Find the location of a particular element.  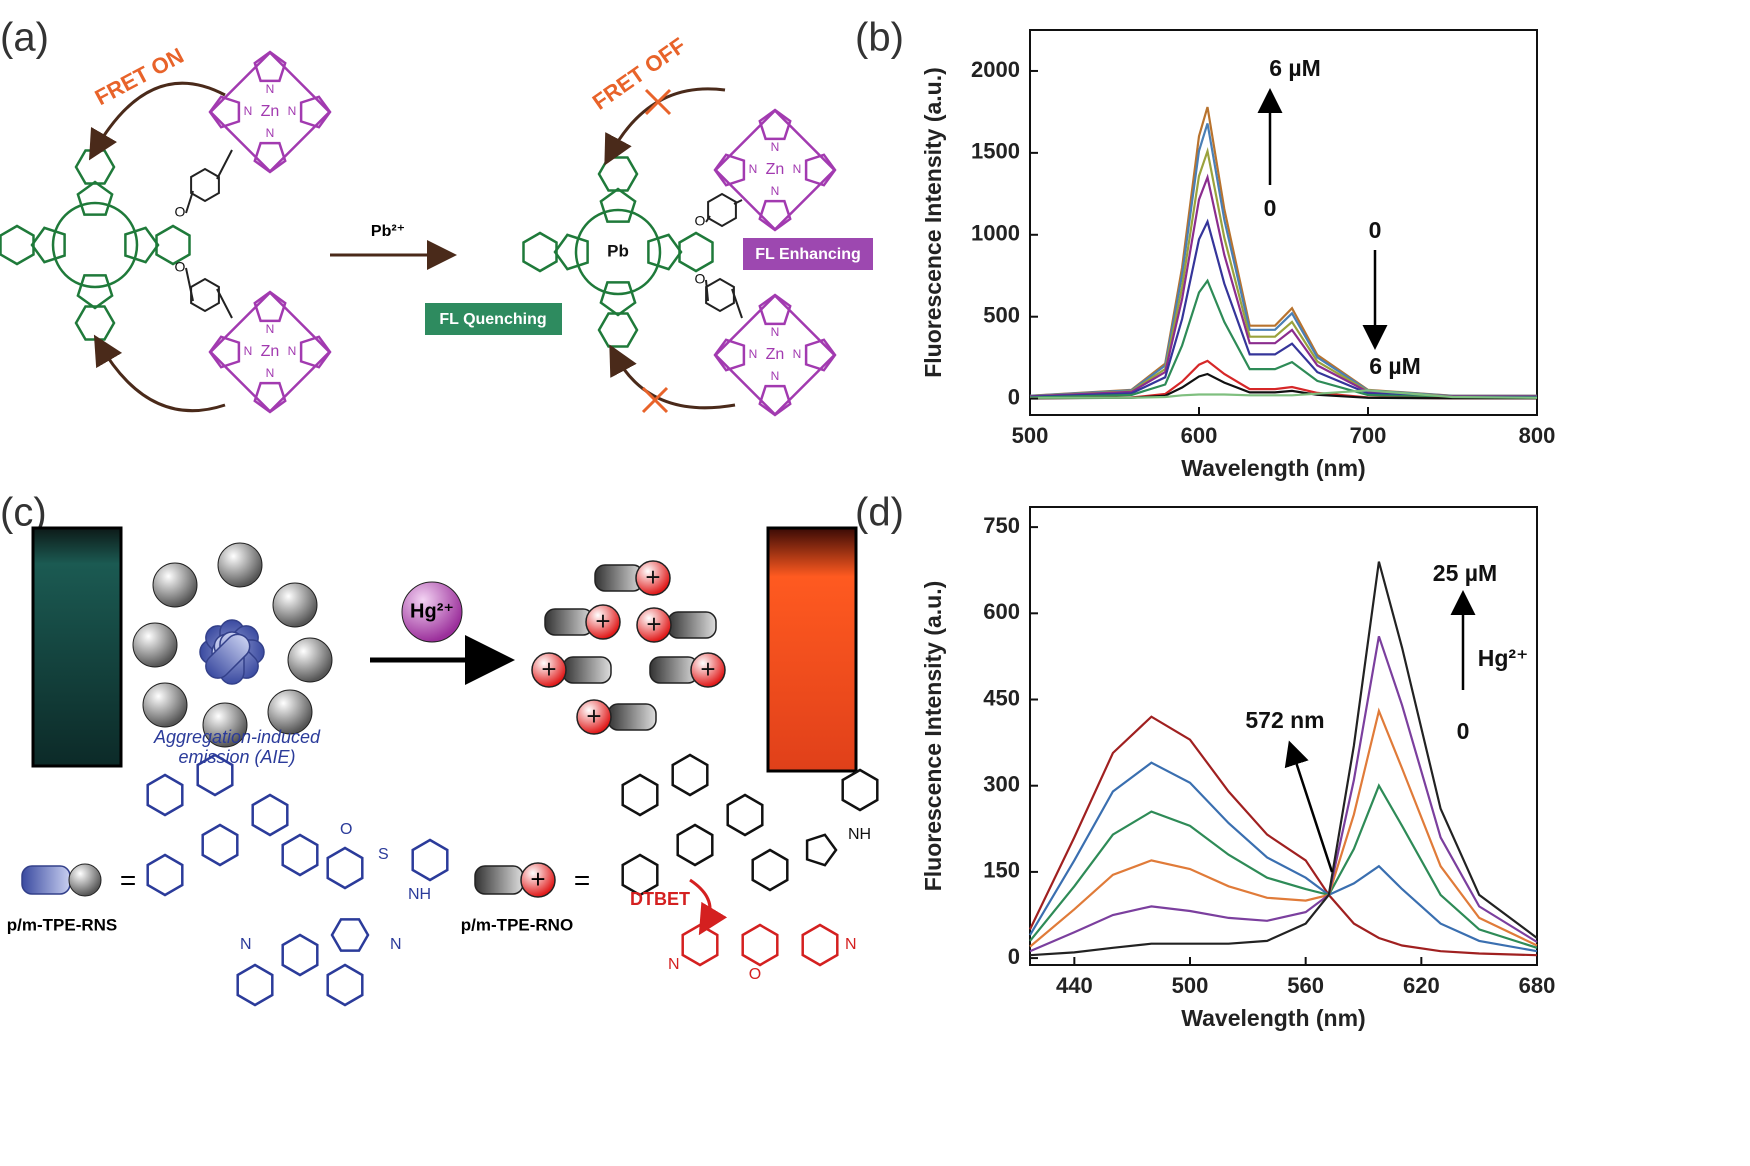

x-tick-label: 680 is located at coordinates (1537, 985).